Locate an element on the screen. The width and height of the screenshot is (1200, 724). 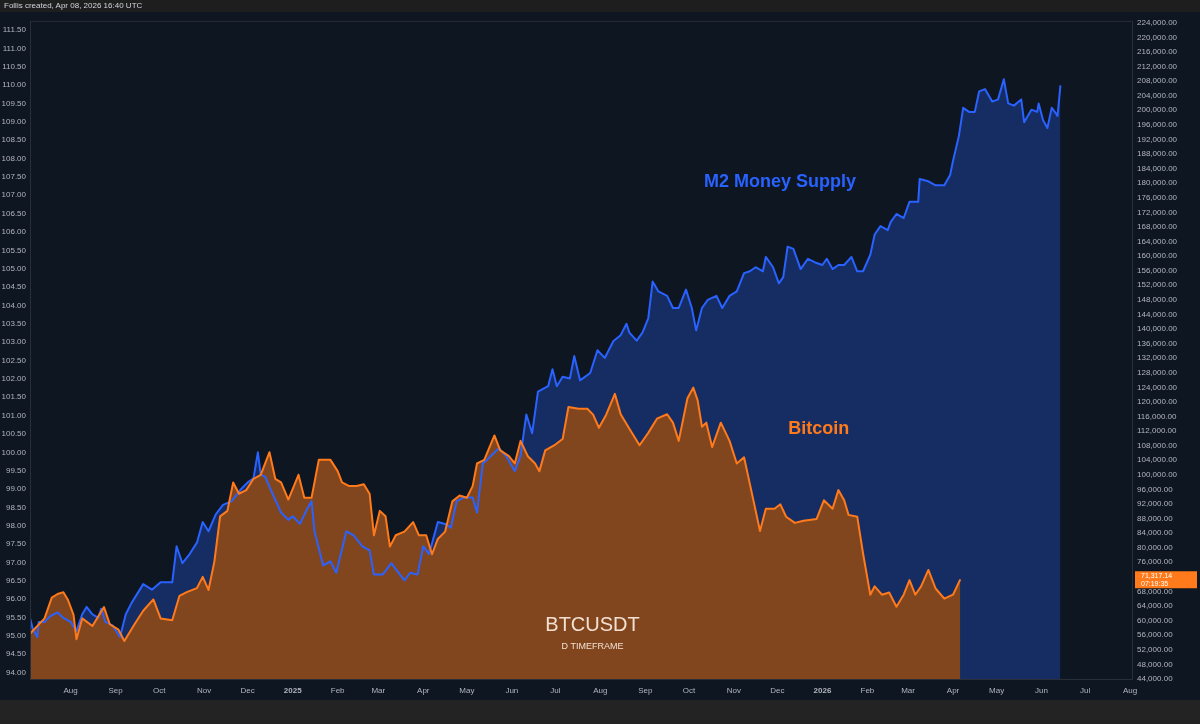
y-tick-label: 106.50 is located at coordinates (14, 213).